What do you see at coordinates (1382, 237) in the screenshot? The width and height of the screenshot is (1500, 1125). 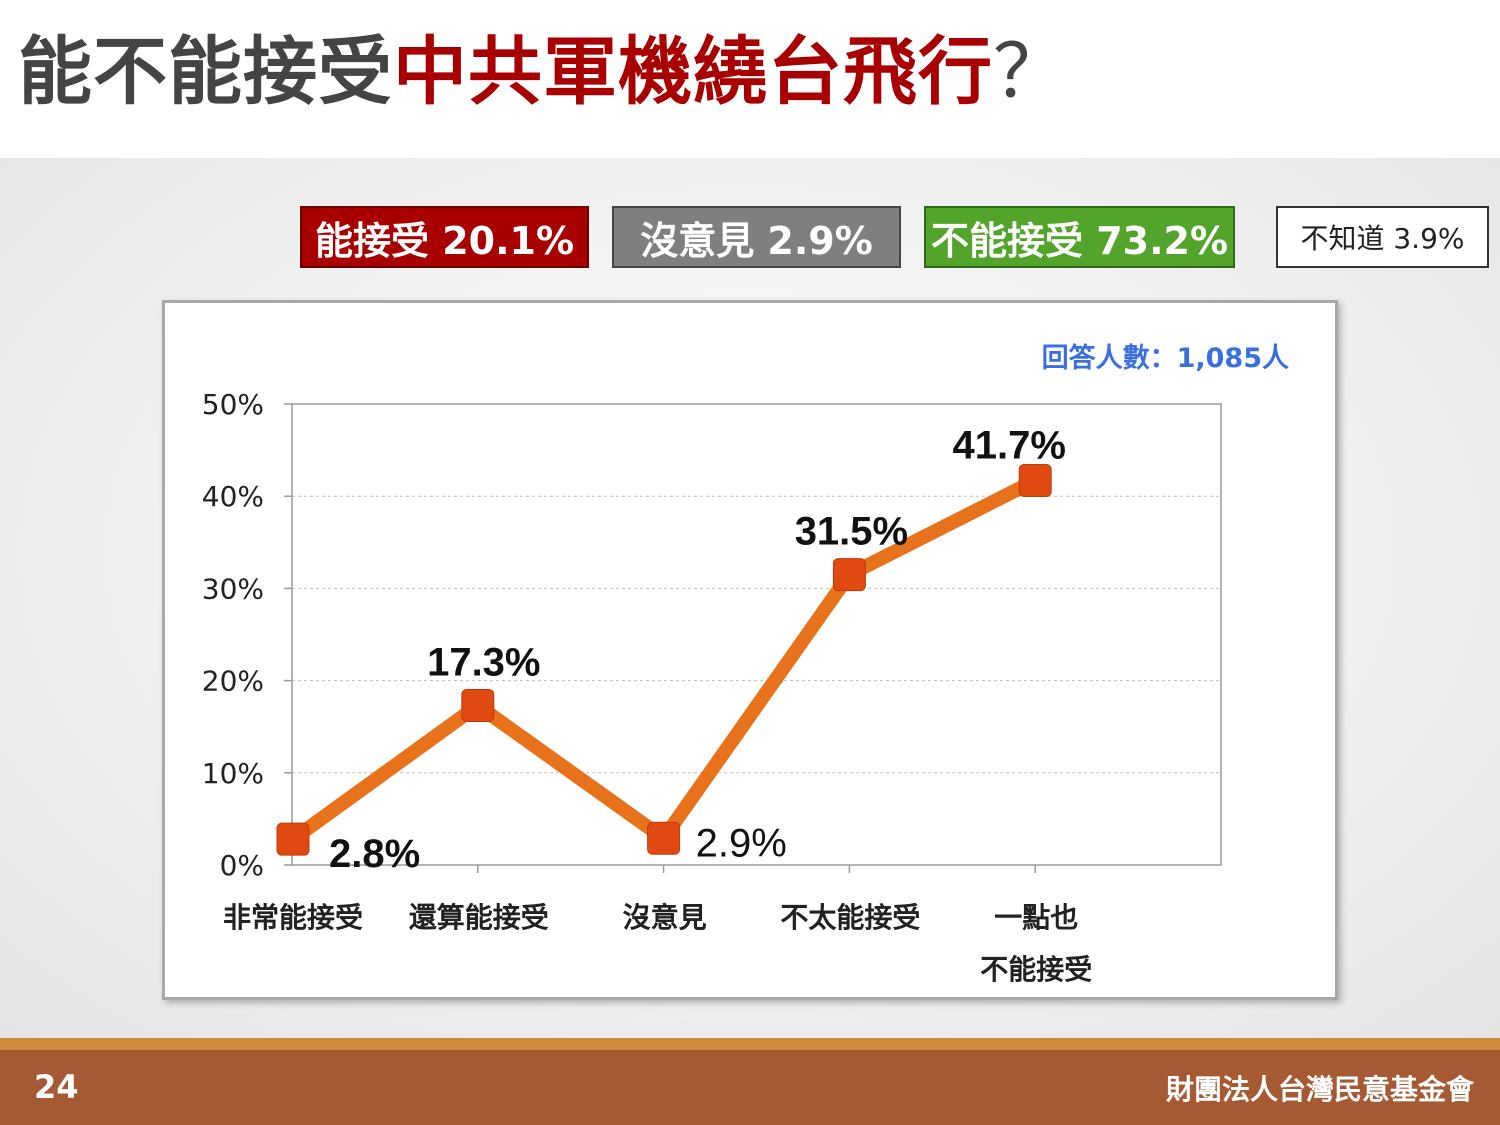 I see `summary-dont-know-box: 不知道 3.9%` at bounding box center [1382, 237].